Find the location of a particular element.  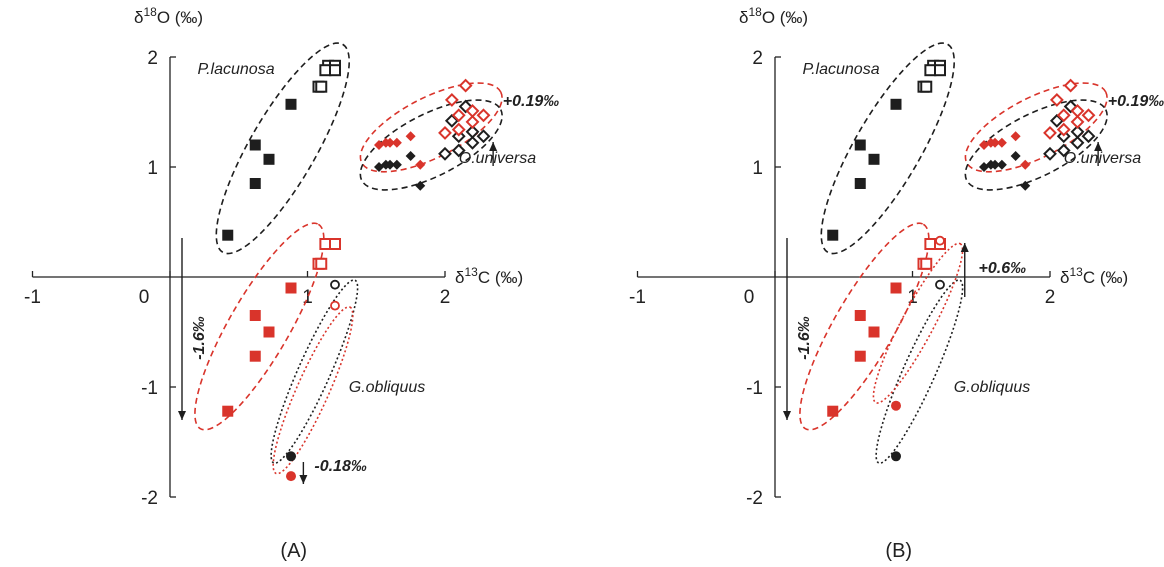

y-axis-label-sup: 18 is located at coordinates (150, 12).